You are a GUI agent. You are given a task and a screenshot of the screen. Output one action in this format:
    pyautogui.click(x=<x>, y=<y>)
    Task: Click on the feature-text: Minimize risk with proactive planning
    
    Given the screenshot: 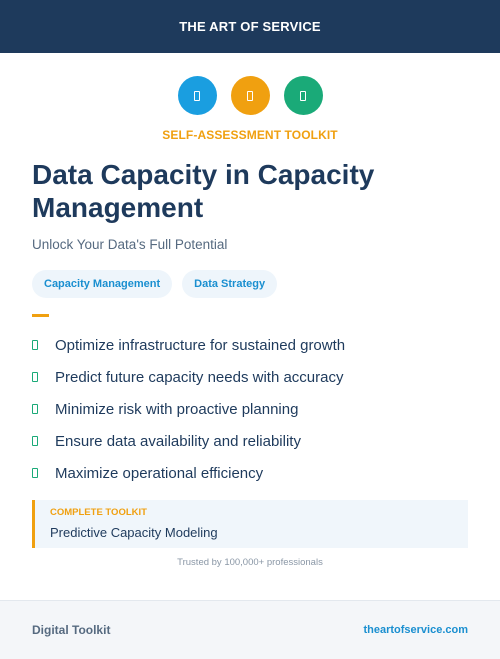 What is the action you would take?
    pyautogui.click(x=177, y=409)
    